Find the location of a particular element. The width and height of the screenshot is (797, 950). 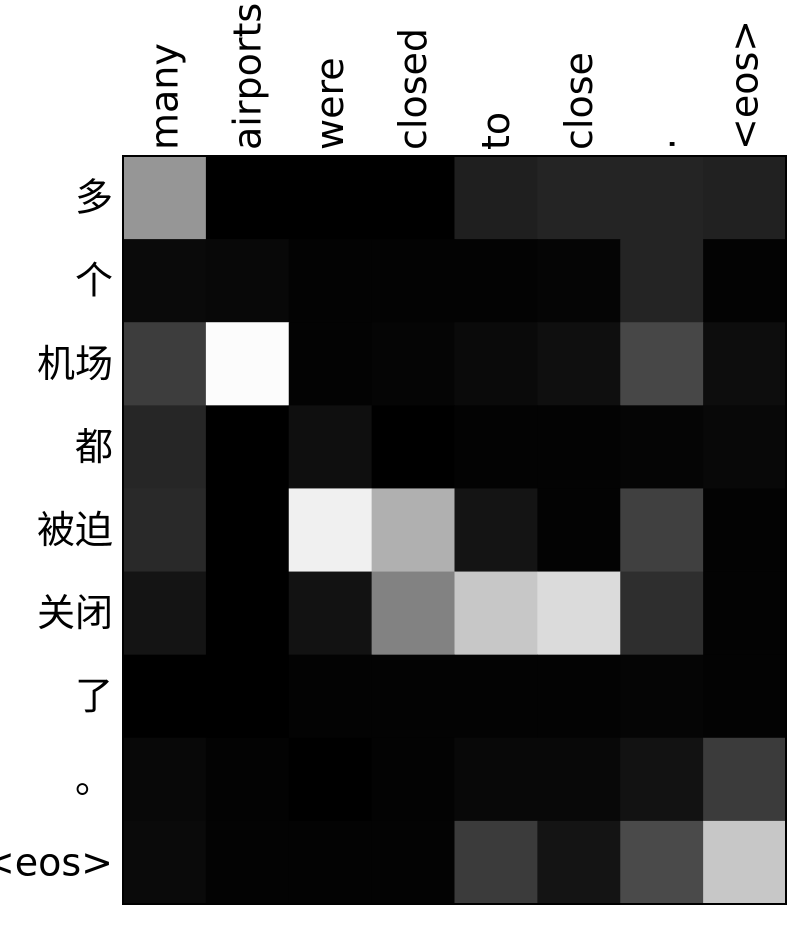

x-tick-label: many is located at coordinates (164, 96).